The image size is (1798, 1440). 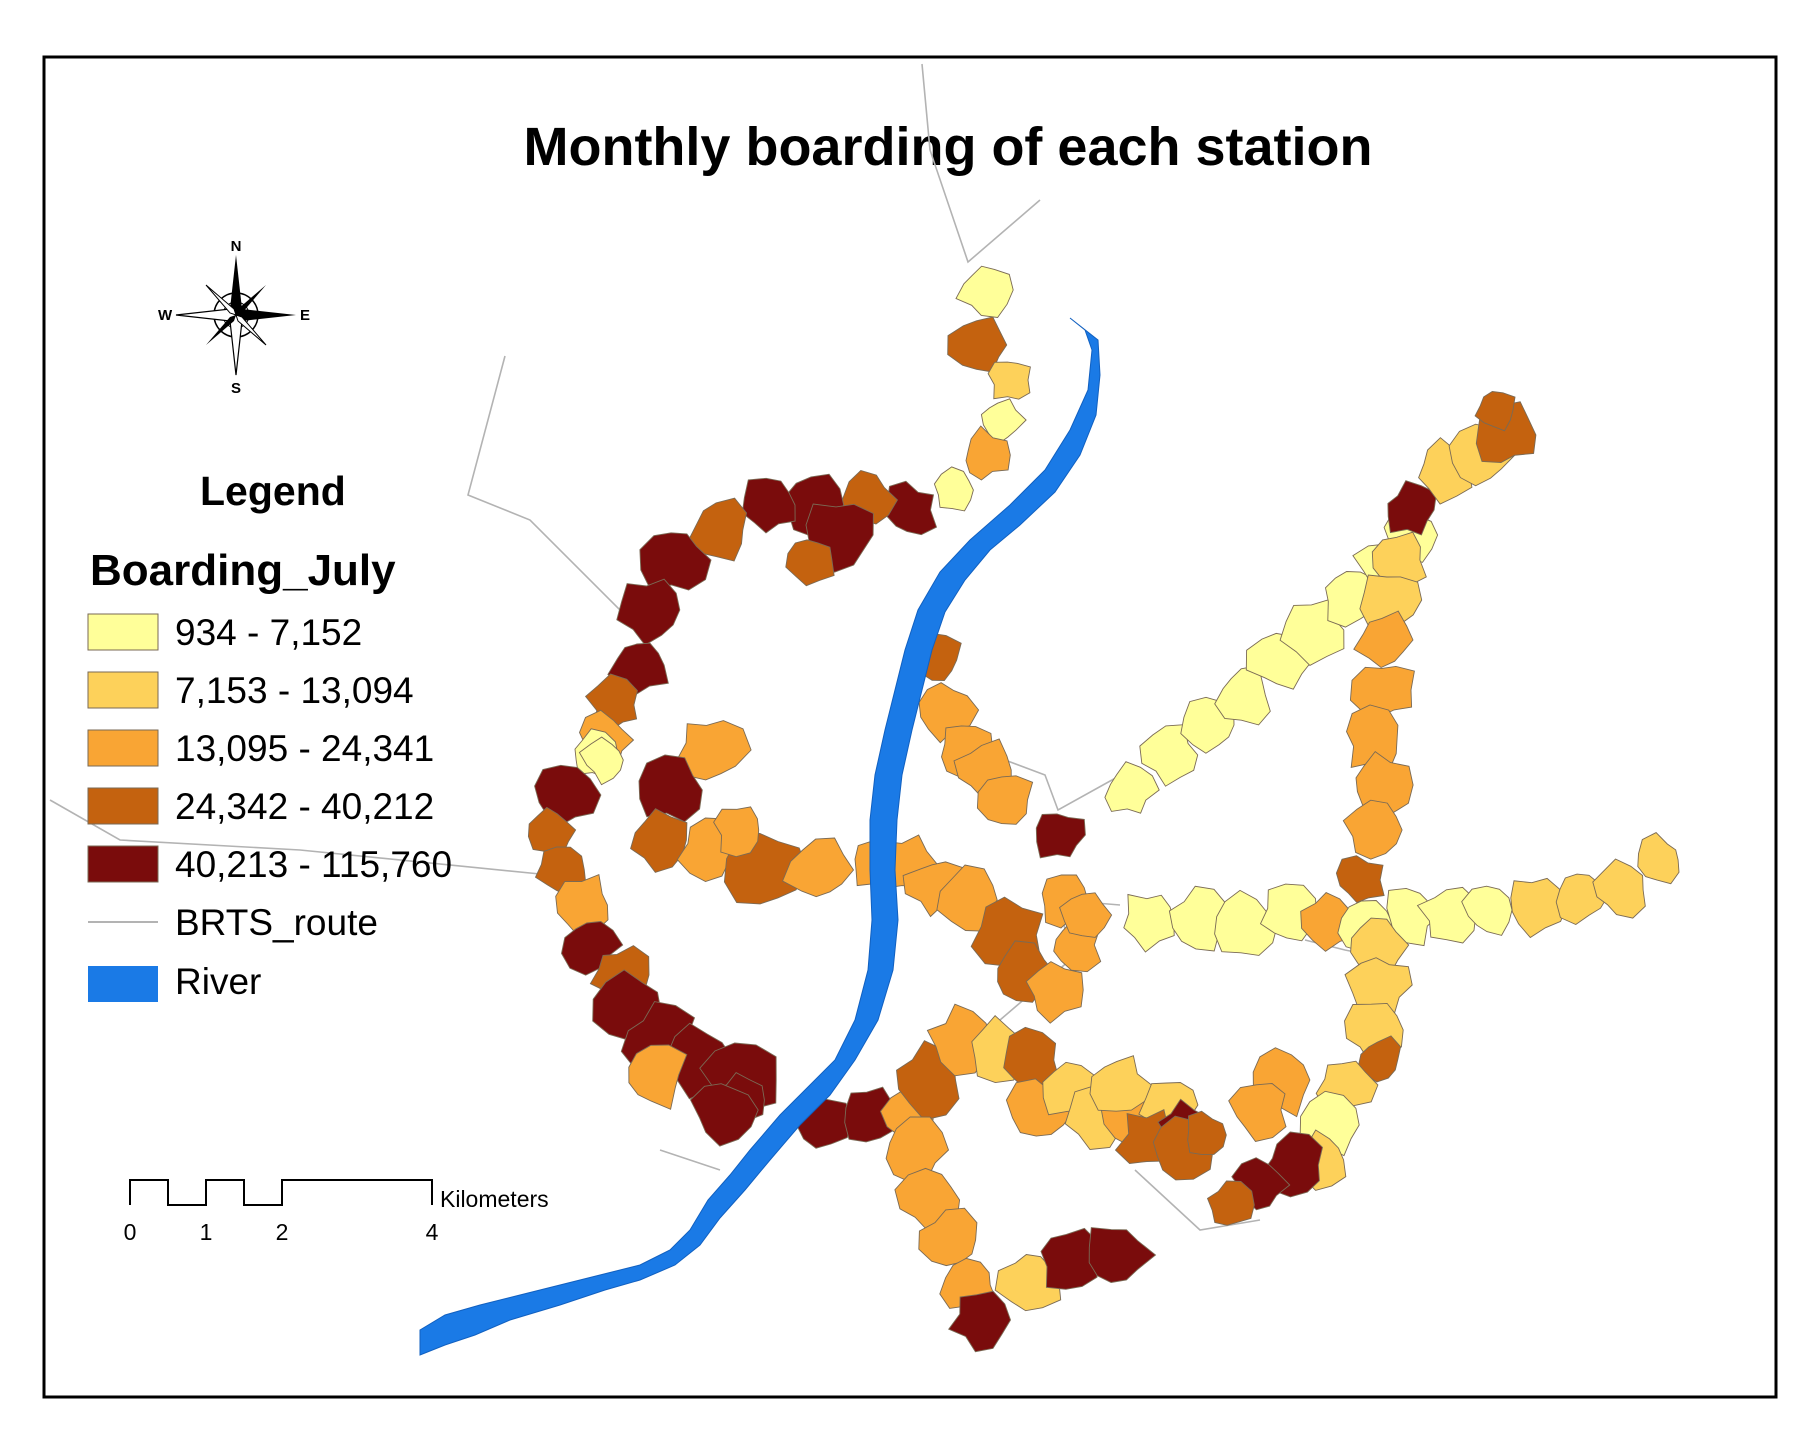 I want to click on east-label: E, so click(x=305, y=315).